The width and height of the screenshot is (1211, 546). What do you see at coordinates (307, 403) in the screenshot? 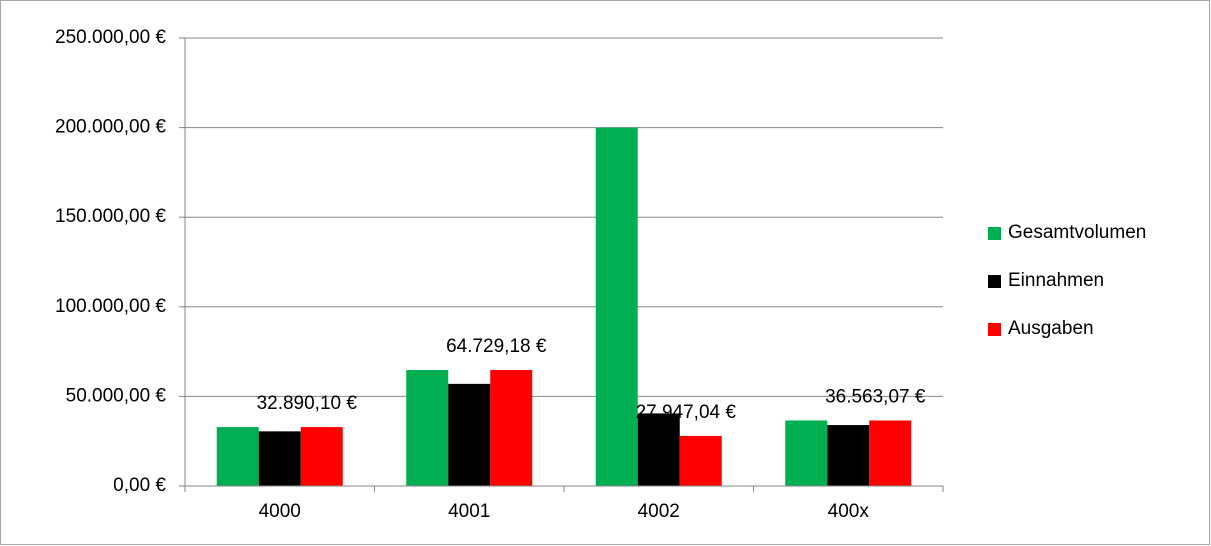
I see `data-label: 32.890,10 €` at bounding box center [307, 403].